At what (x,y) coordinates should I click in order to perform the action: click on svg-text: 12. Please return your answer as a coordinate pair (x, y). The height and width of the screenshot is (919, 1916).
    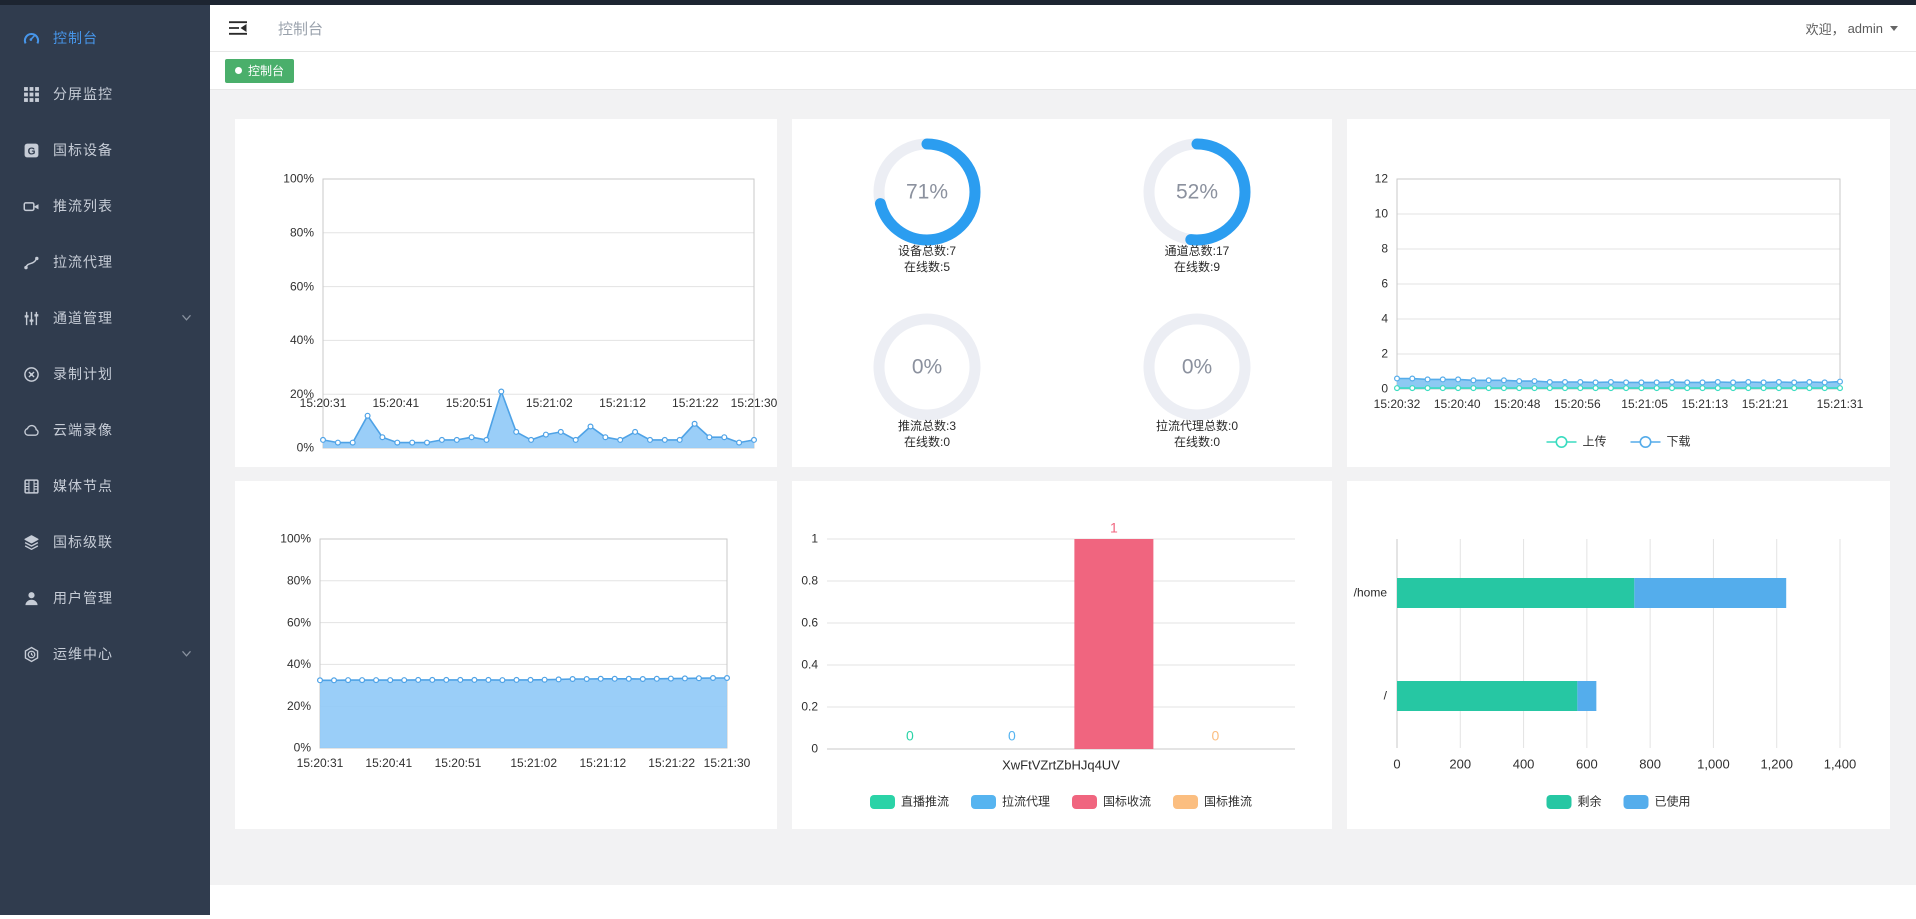
    Looking at the image, I should click on (1382, 179).